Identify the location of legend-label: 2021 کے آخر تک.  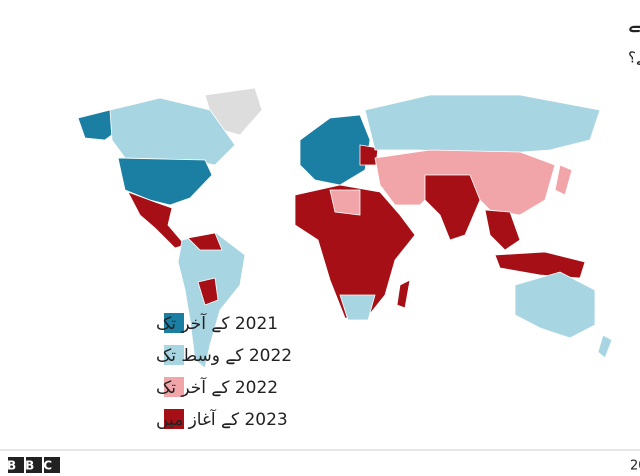
(217, 323).